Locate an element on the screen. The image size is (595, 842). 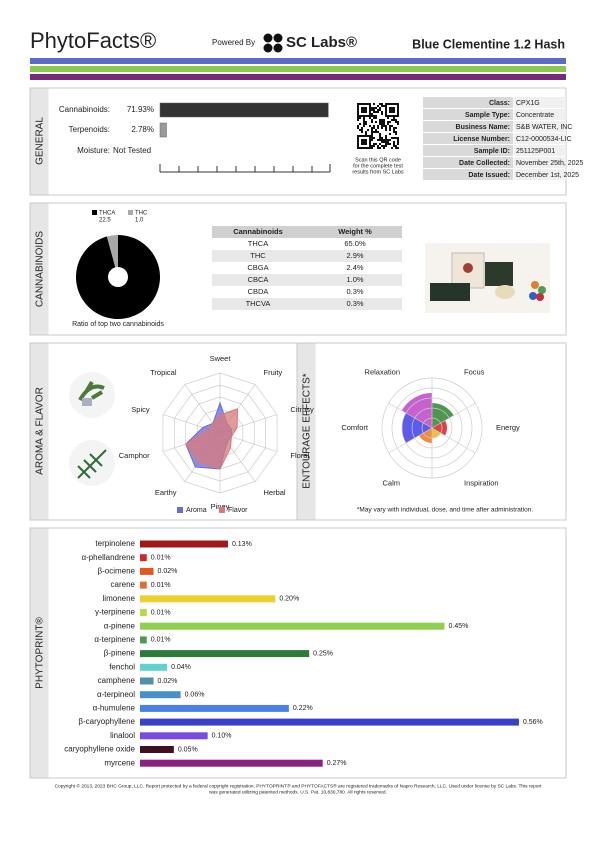
polar-label: Relaxation is located at coordinates (382, 372).